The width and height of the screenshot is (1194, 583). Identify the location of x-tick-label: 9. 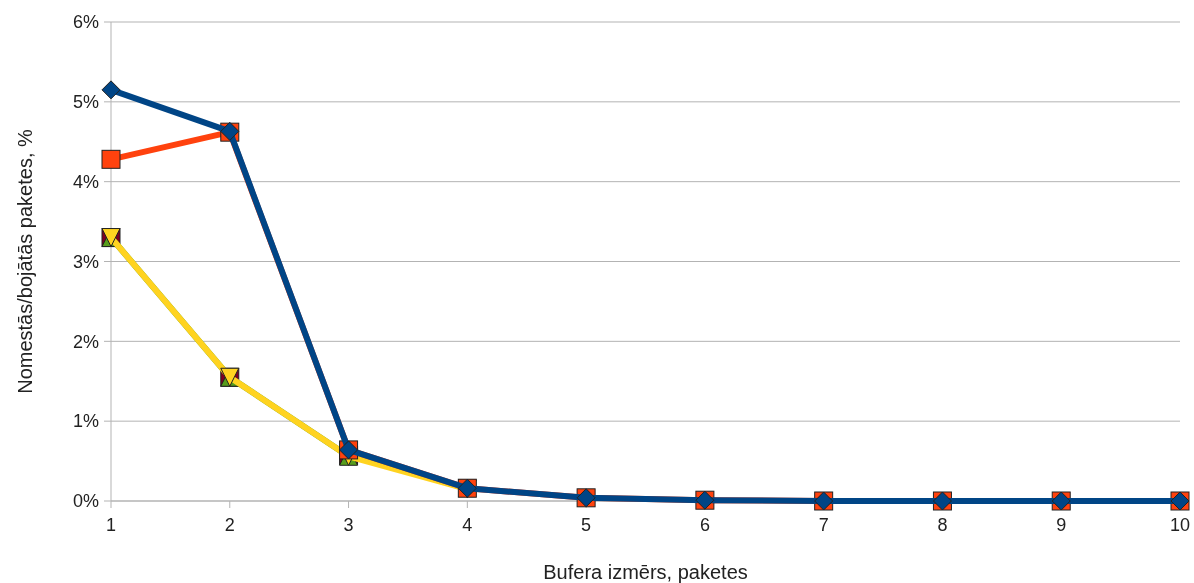
(1061, 525).